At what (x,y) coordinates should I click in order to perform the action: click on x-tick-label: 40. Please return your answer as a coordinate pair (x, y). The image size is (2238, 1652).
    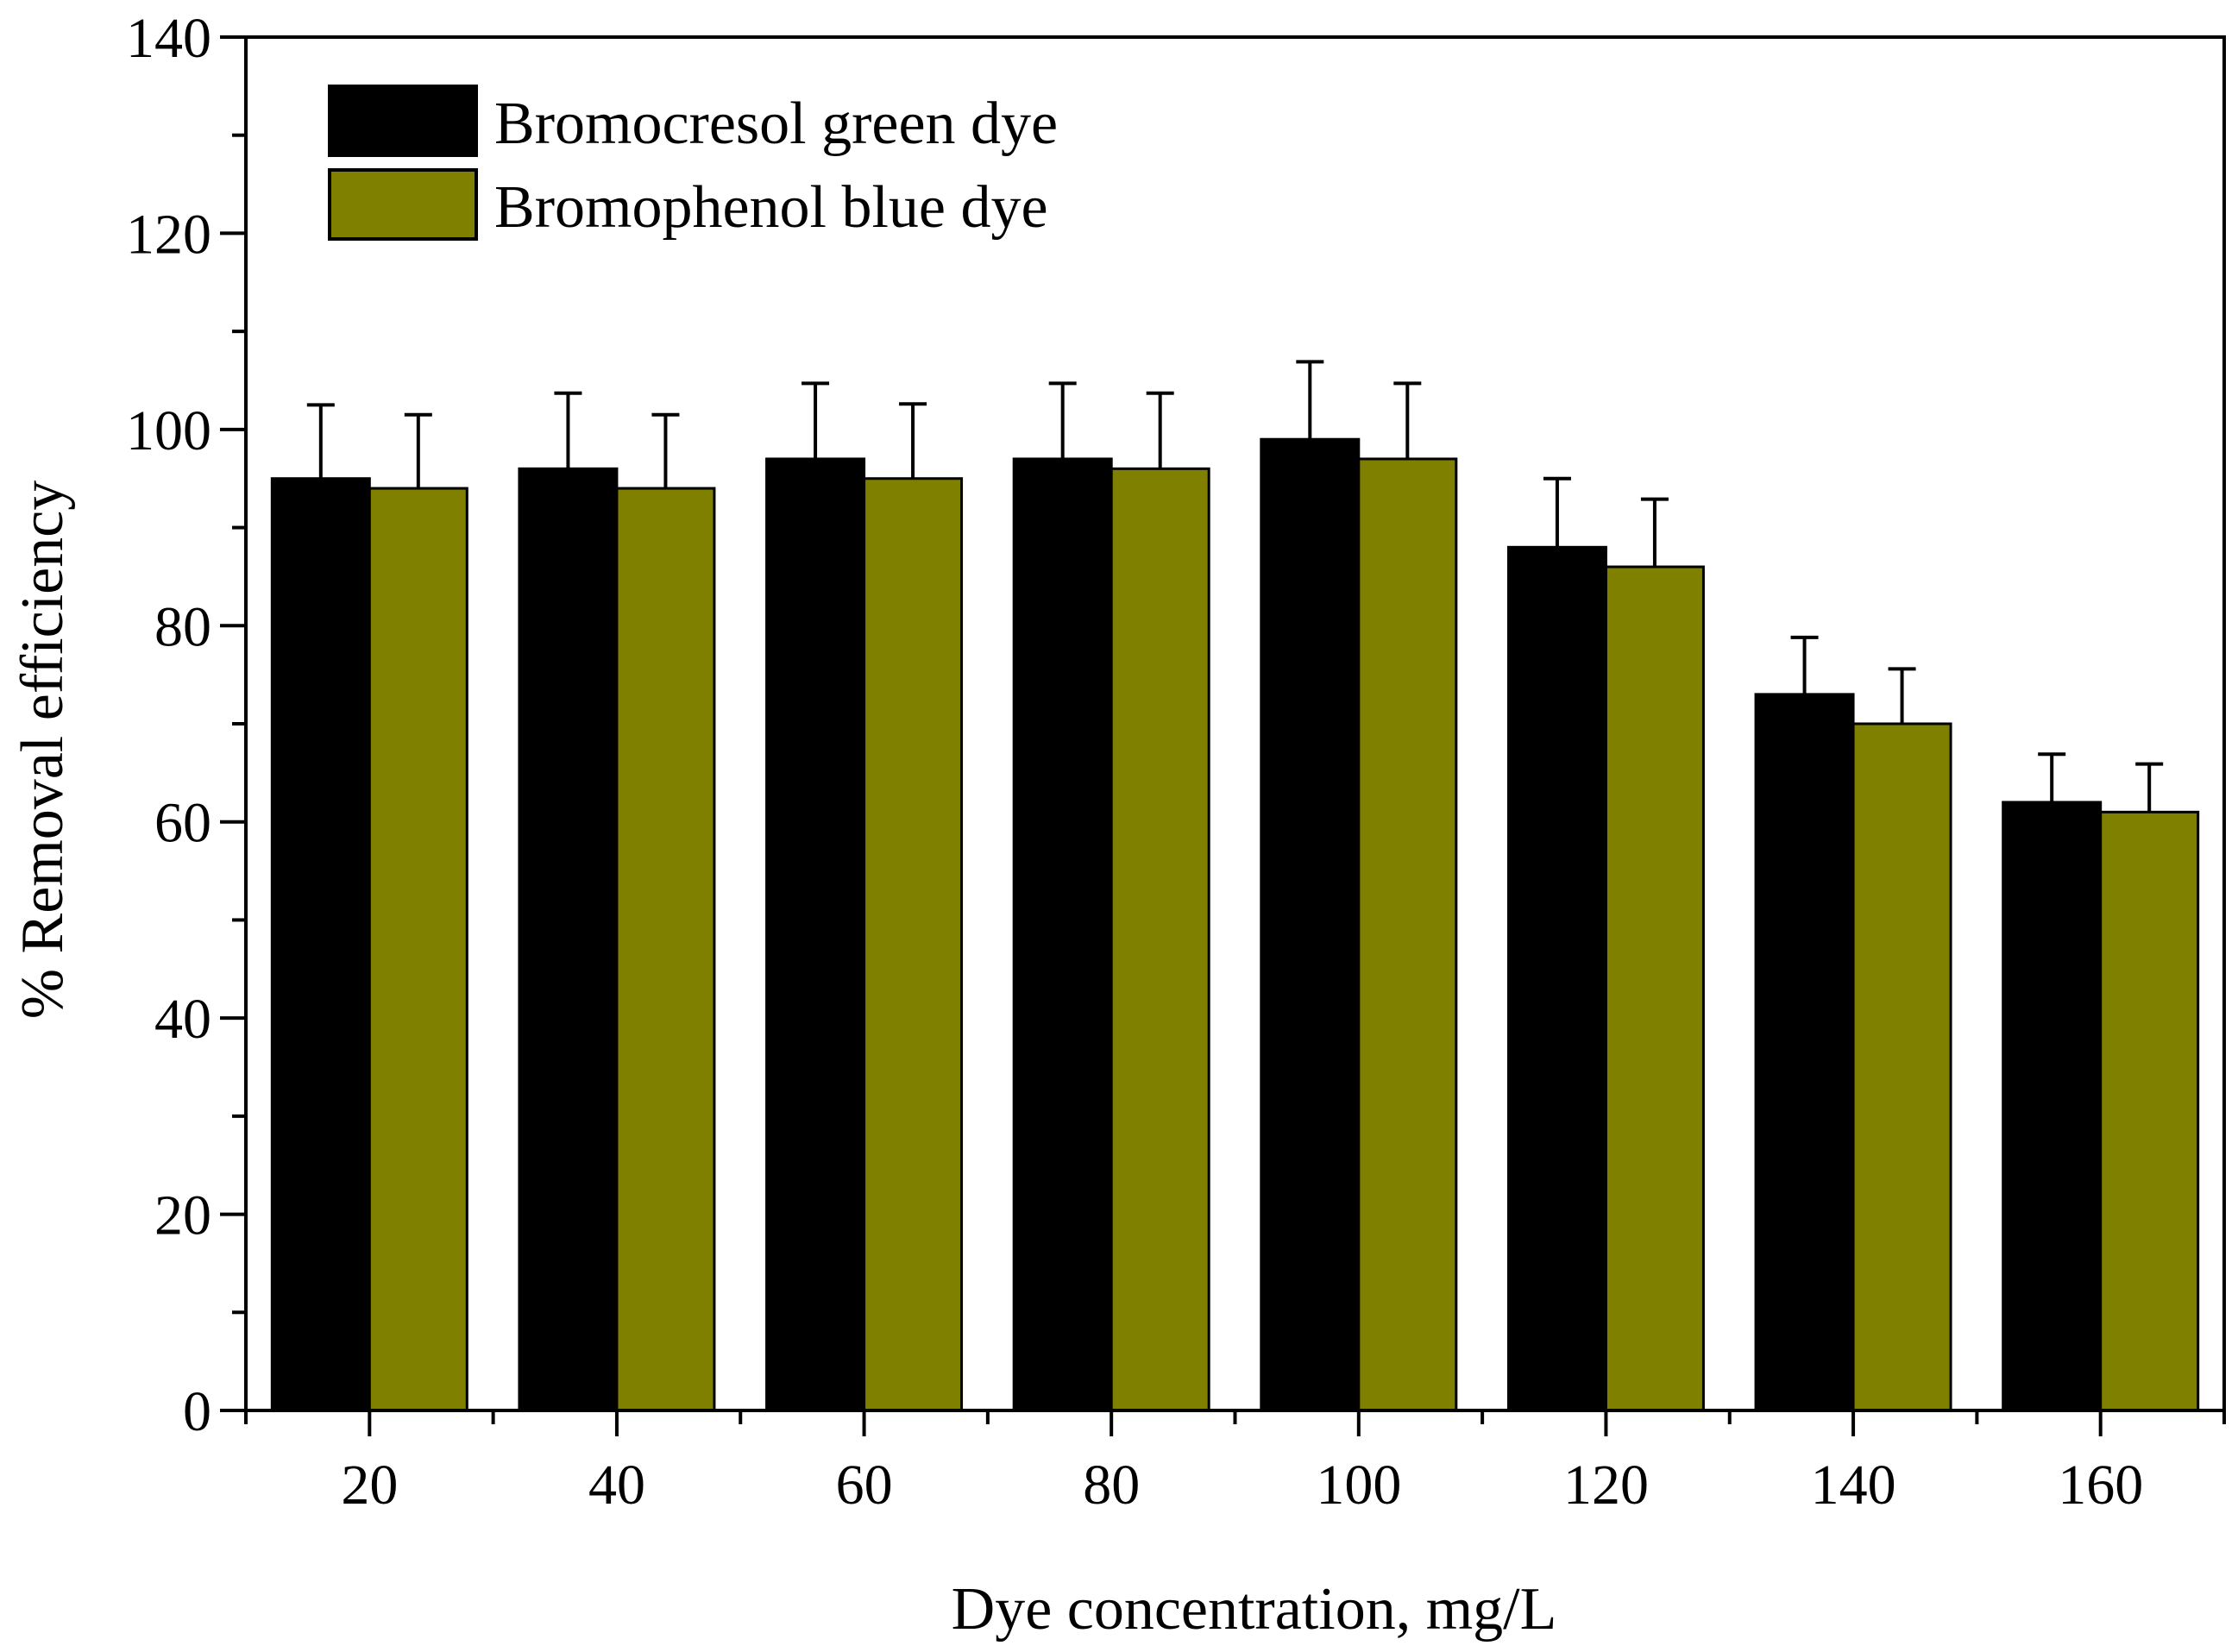
    Looking at the image, I should click on (617, 1485).